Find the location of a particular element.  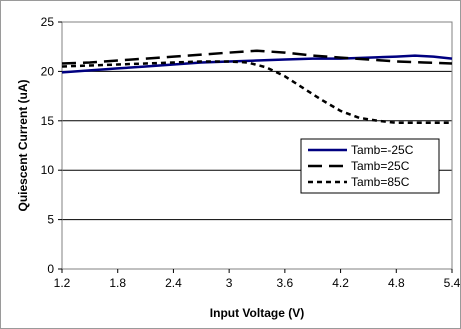

legend-label-2: Tamb=25C is located at coordinates (380, 166).